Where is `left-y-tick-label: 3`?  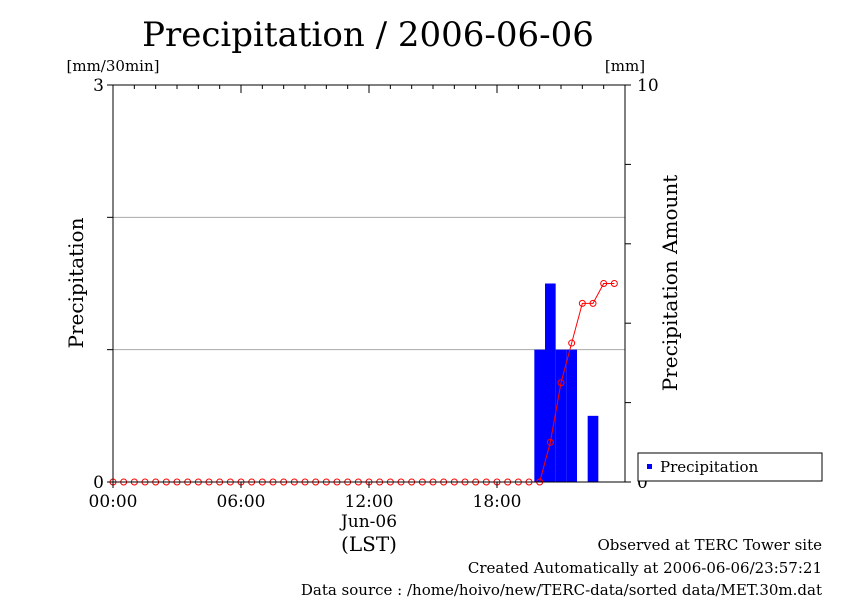 left-y-tick-label: 3 is located at coordinates (98, 86).